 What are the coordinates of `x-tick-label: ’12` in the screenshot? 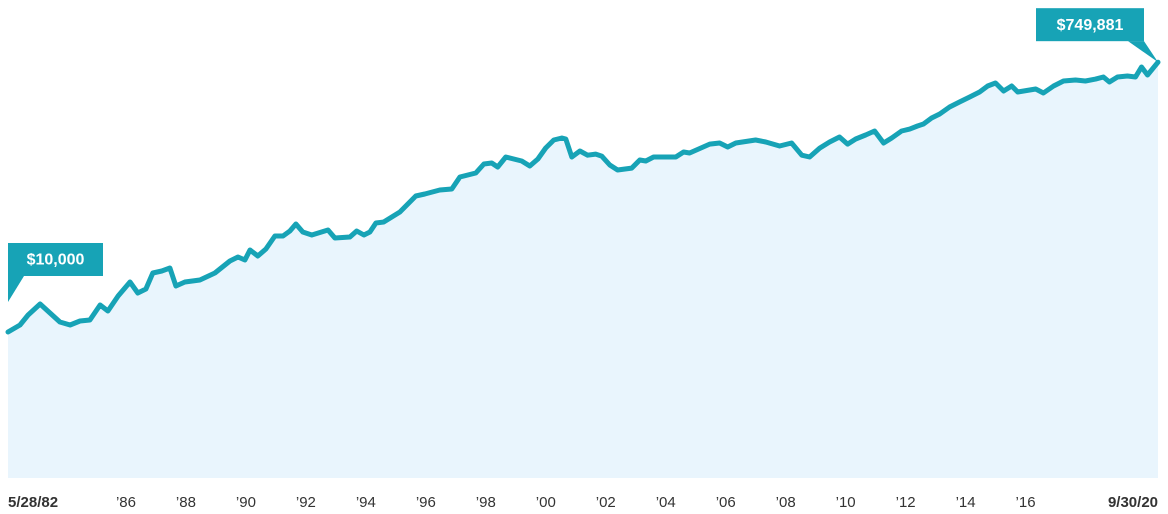 It's located at (906, 502).